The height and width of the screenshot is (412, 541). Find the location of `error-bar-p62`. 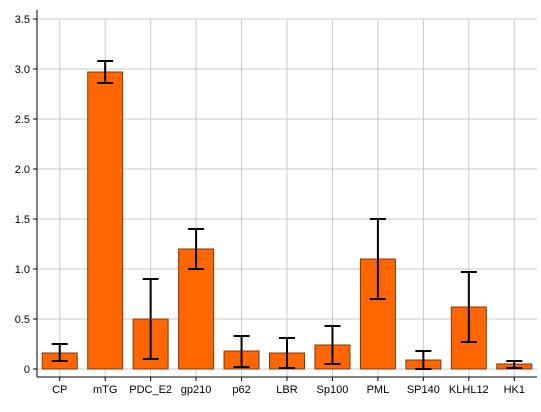

error-bar-p62 is located at coordinates (241, 351).